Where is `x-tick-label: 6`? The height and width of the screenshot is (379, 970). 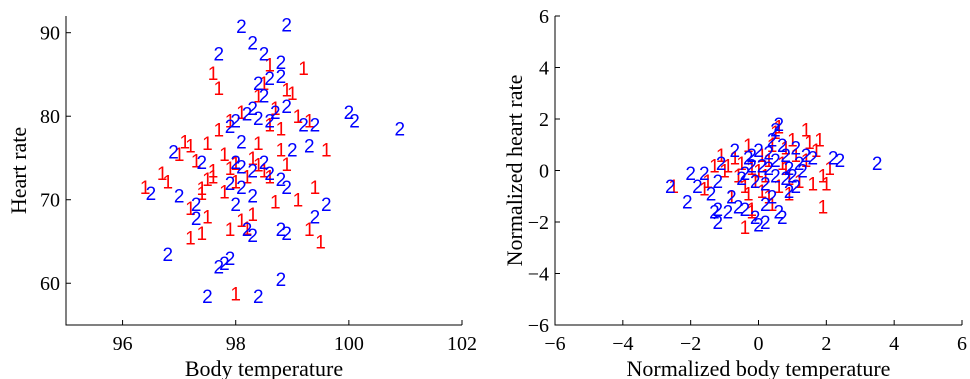 x-tick-label: 6 is located at coordinates (962, 344).